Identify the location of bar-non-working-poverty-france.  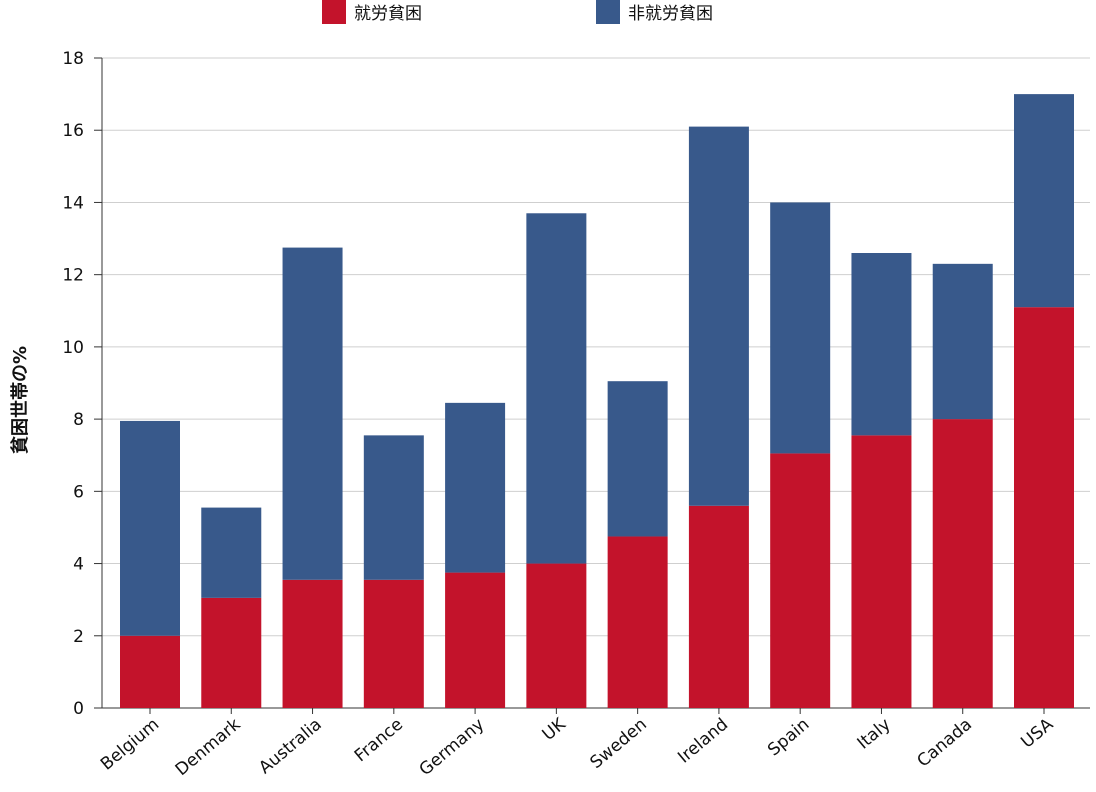
(393, 507).